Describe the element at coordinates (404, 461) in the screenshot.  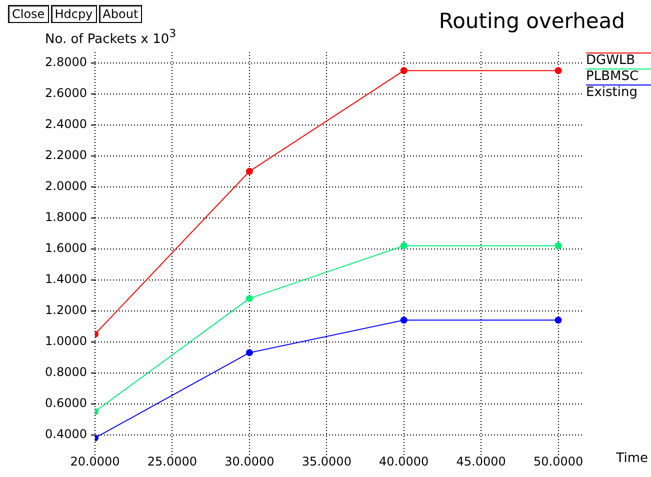
I see `x-tick-label: 40.0000` at that location.